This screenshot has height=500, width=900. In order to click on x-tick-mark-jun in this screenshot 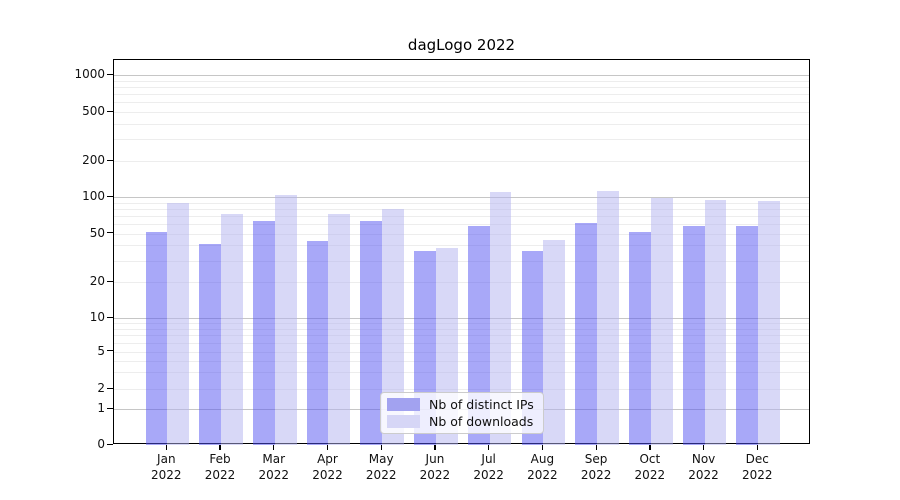, I will do `click(435, 447)`.